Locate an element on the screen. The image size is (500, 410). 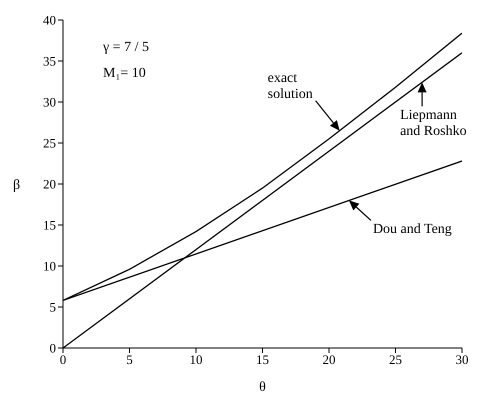
x-tick-label: 5 is located at coordinates (129, 360).